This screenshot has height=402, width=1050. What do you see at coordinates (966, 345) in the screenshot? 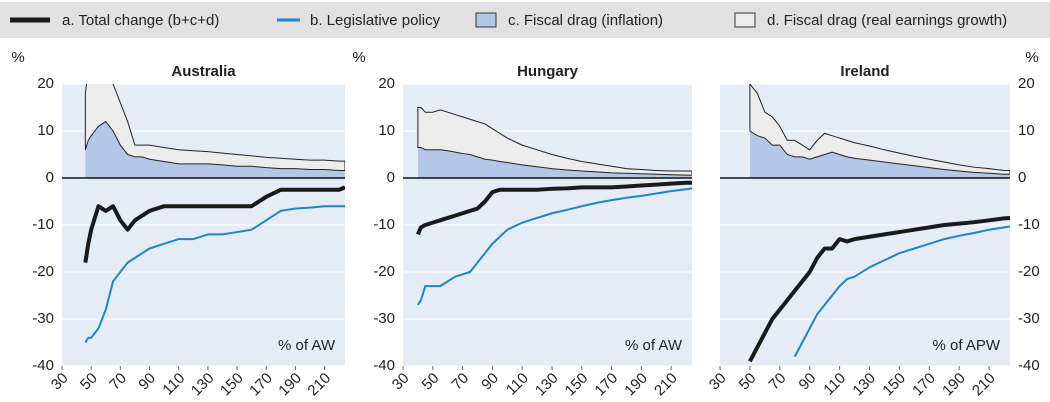
I see `annotation: % of APW` at bounding box center [966, 345].